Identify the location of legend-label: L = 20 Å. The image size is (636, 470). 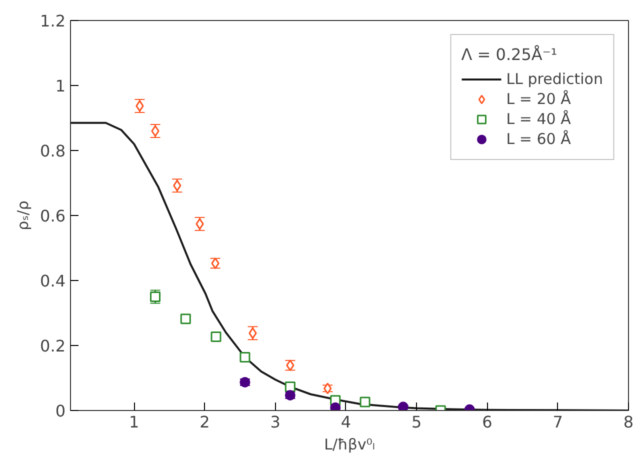
(538, 99).